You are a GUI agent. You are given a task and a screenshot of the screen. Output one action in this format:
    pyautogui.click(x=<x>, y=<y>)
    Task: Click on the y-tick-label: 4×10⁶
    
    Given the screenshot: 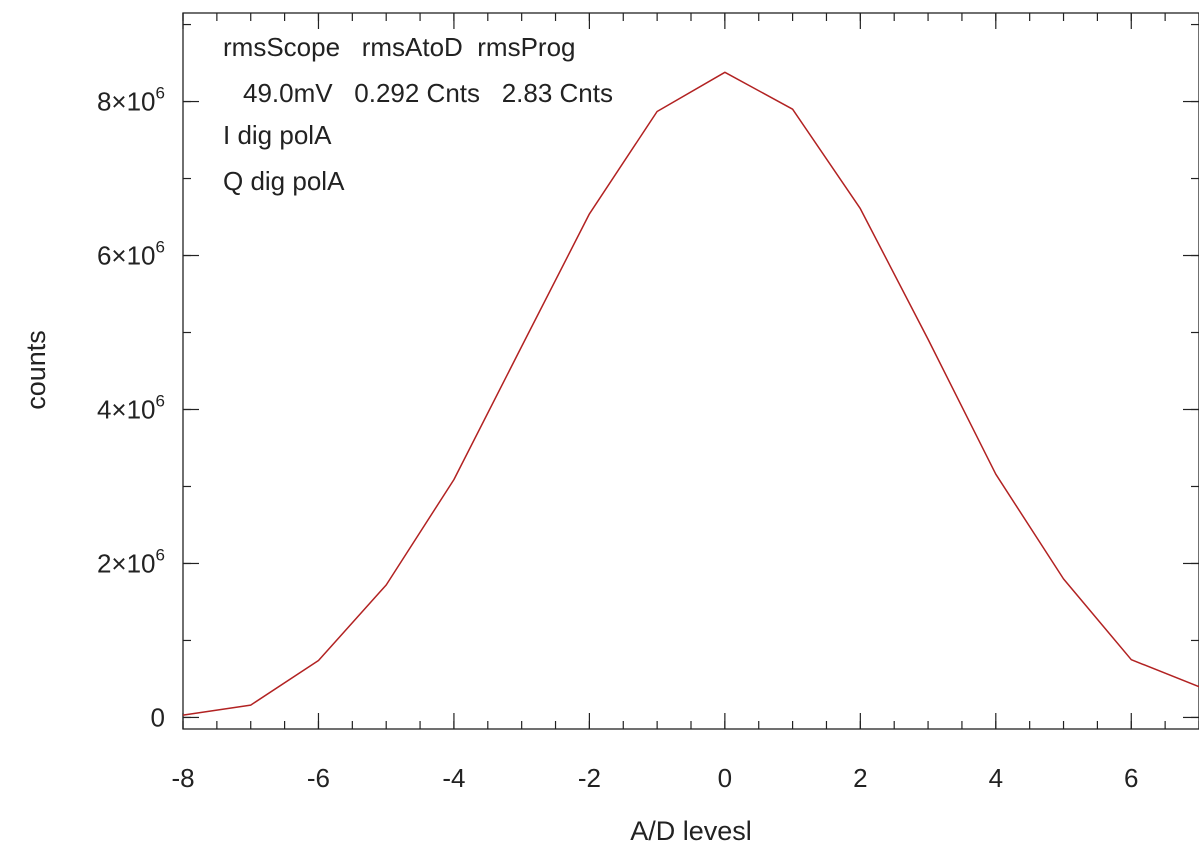 What is the action you would take?
    pyautogui.click(x=131, y=407)
    